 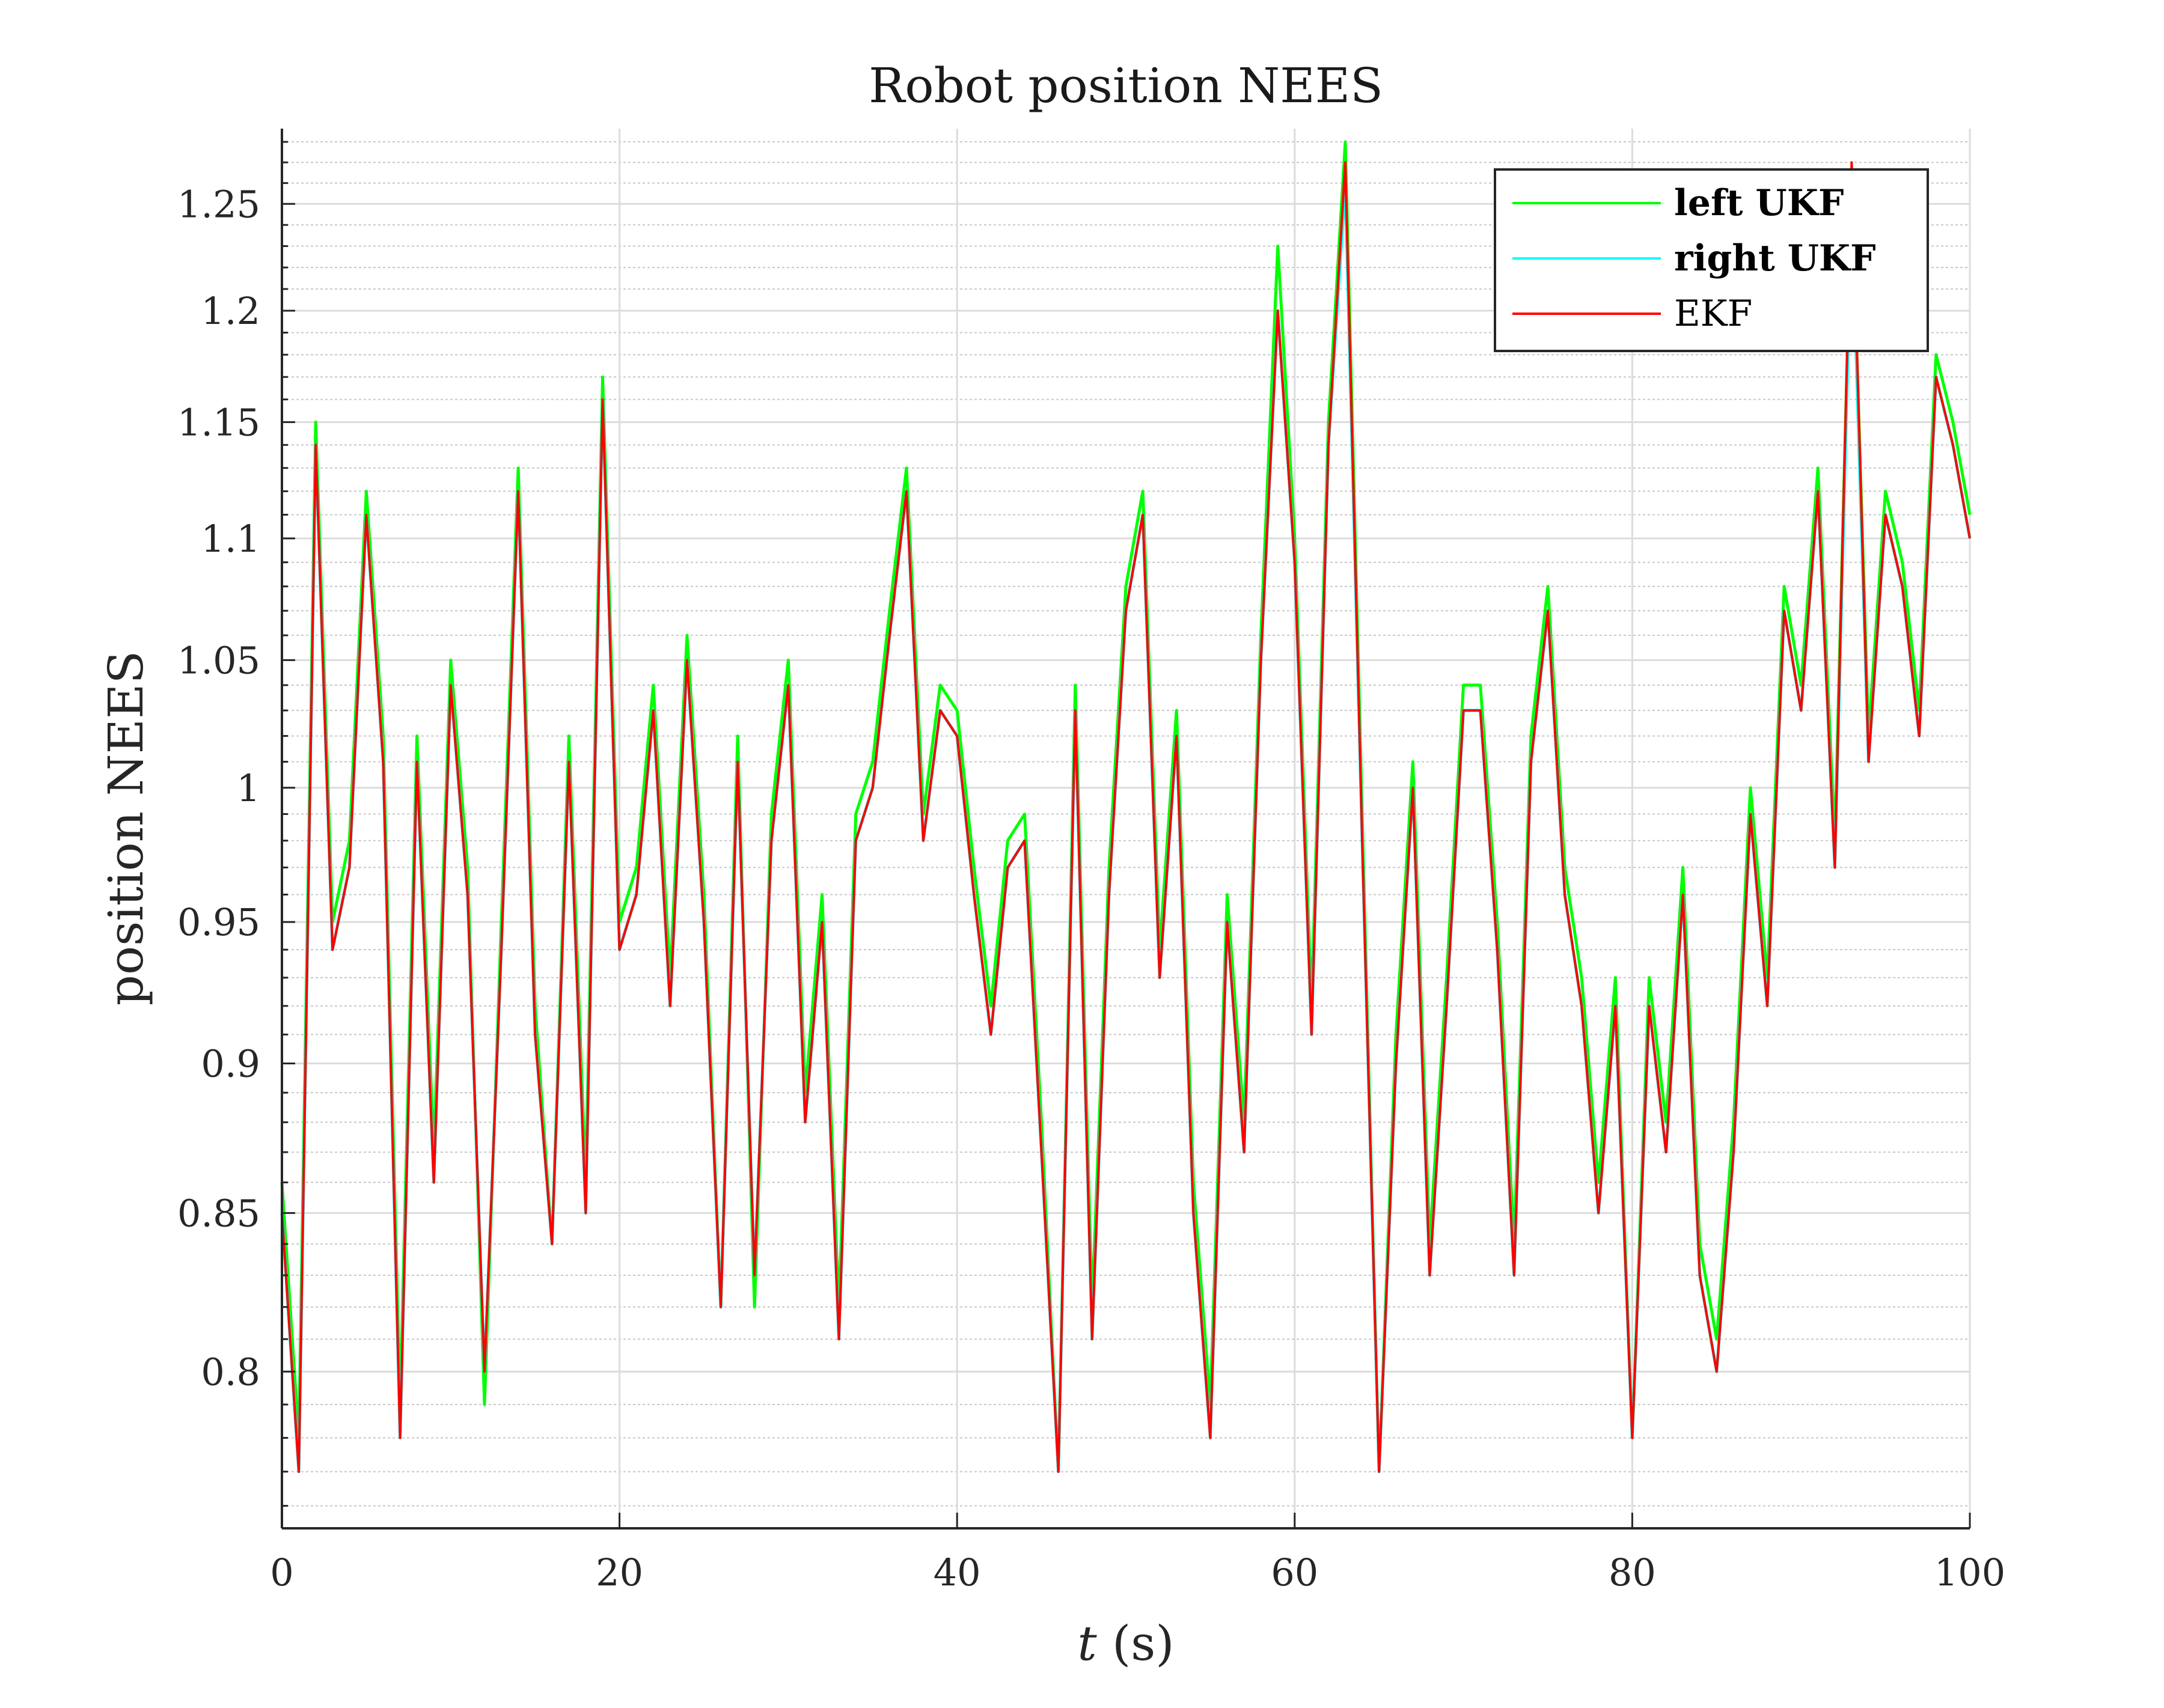 What do you see at coordinates (219, 660) in the screenshot?
I see `y-tick-label: 1.05` at bounding box center [219, 660].